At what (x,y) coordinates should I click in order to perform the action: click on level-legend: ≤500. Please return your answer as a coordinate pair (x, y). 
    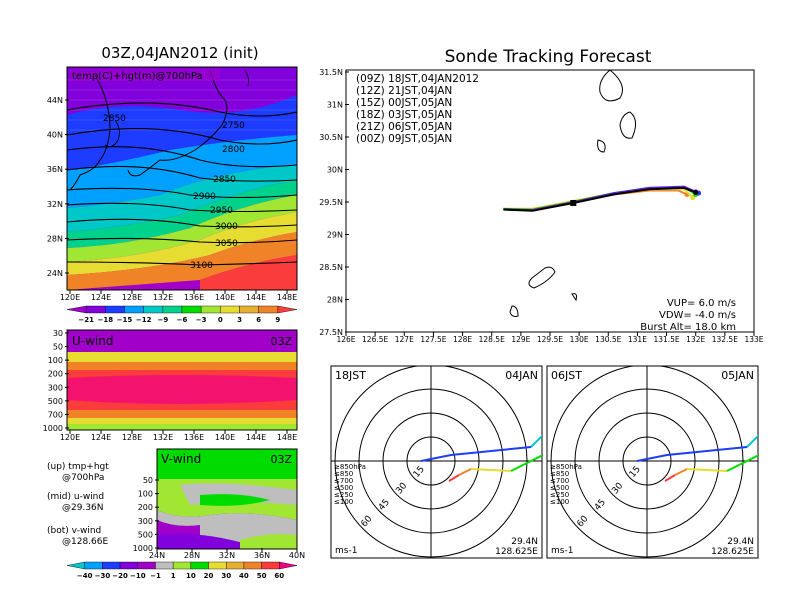
    Looking at the image, I should click on (559, 488).